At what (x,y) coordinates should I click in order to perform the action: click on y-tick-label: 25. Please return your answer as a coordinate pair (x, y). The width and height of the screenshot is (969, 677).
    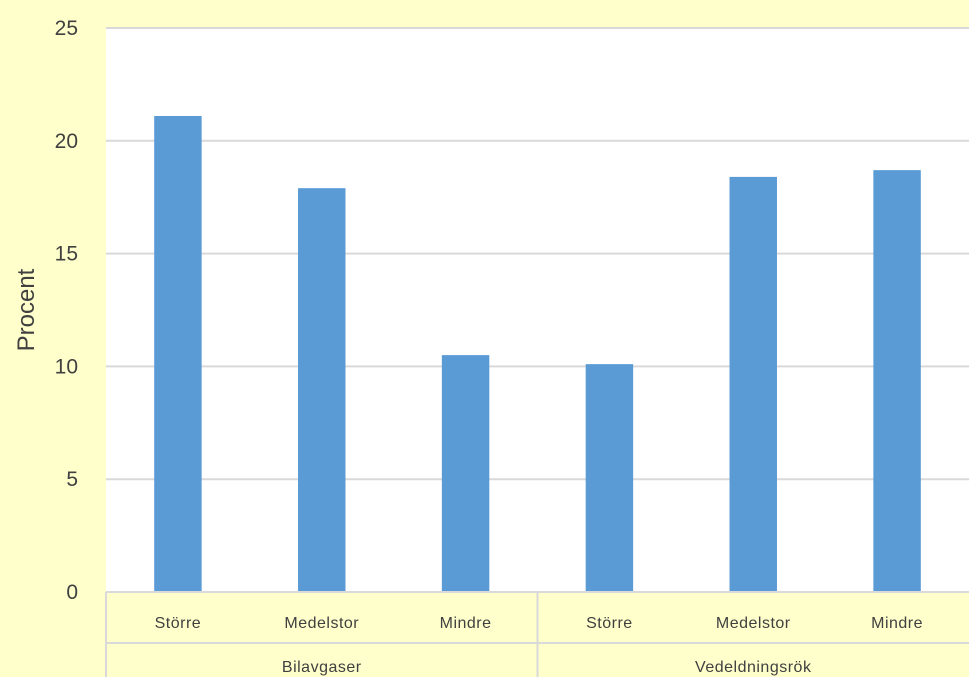
    Looking at the image, I should click on (66, 28).